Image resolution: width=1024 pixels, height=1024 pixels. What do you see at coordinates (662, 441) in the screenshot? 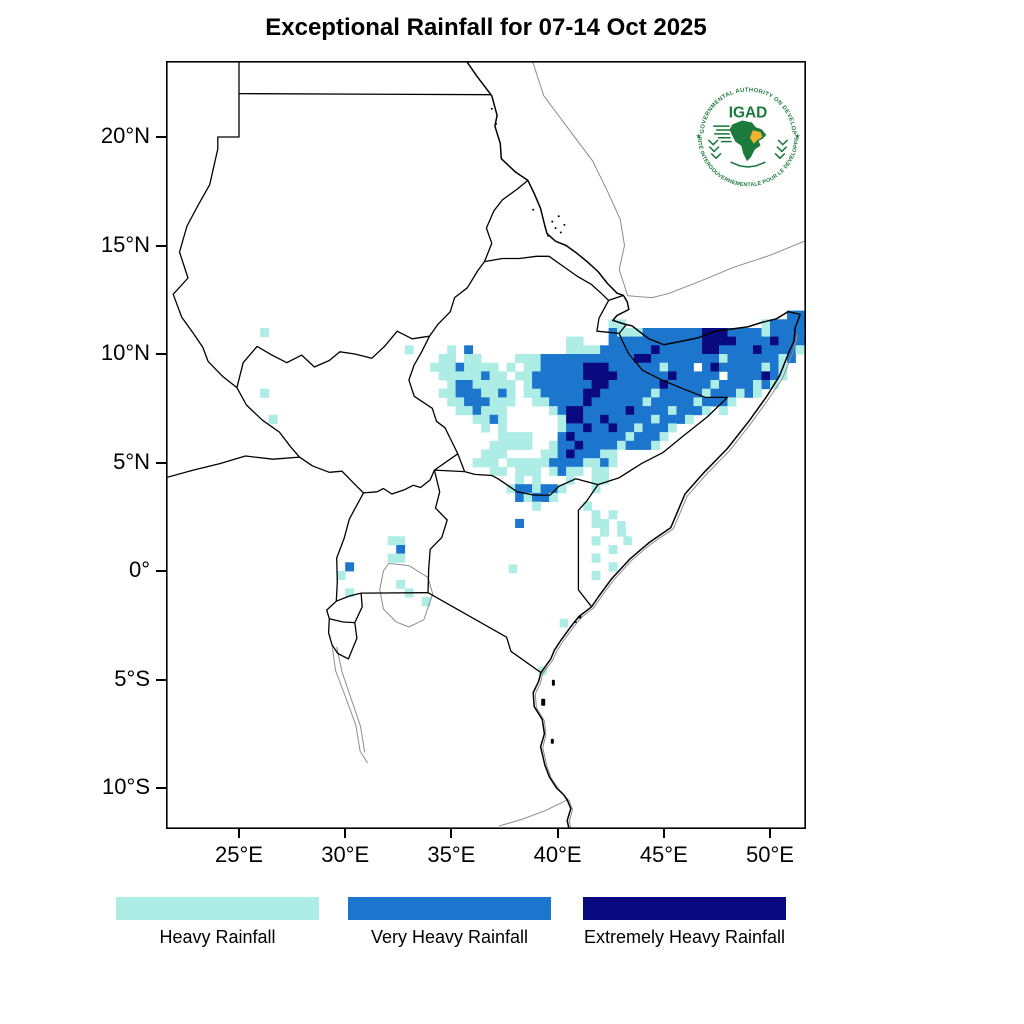
I see `border-ethiopia-somalia` at bounding box center [662, 441].